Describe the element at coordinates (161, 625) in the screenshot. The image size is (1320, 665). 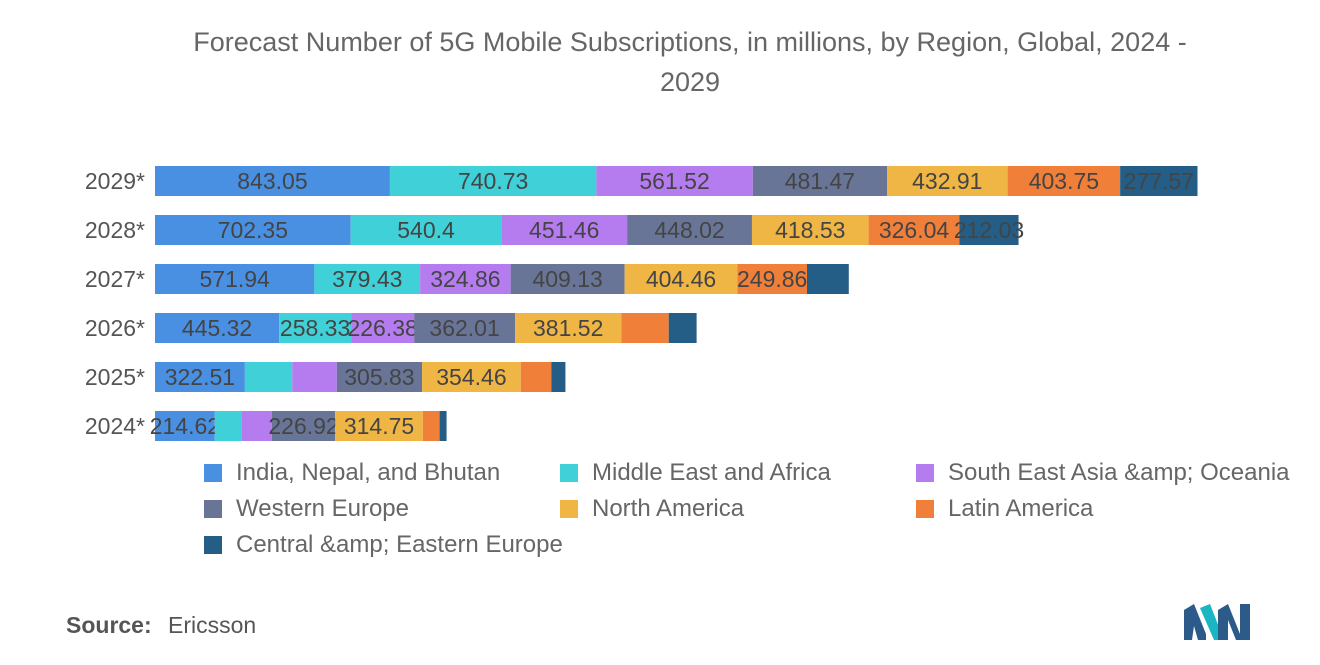
I see `source-note: Source: Ericsson` at that location.